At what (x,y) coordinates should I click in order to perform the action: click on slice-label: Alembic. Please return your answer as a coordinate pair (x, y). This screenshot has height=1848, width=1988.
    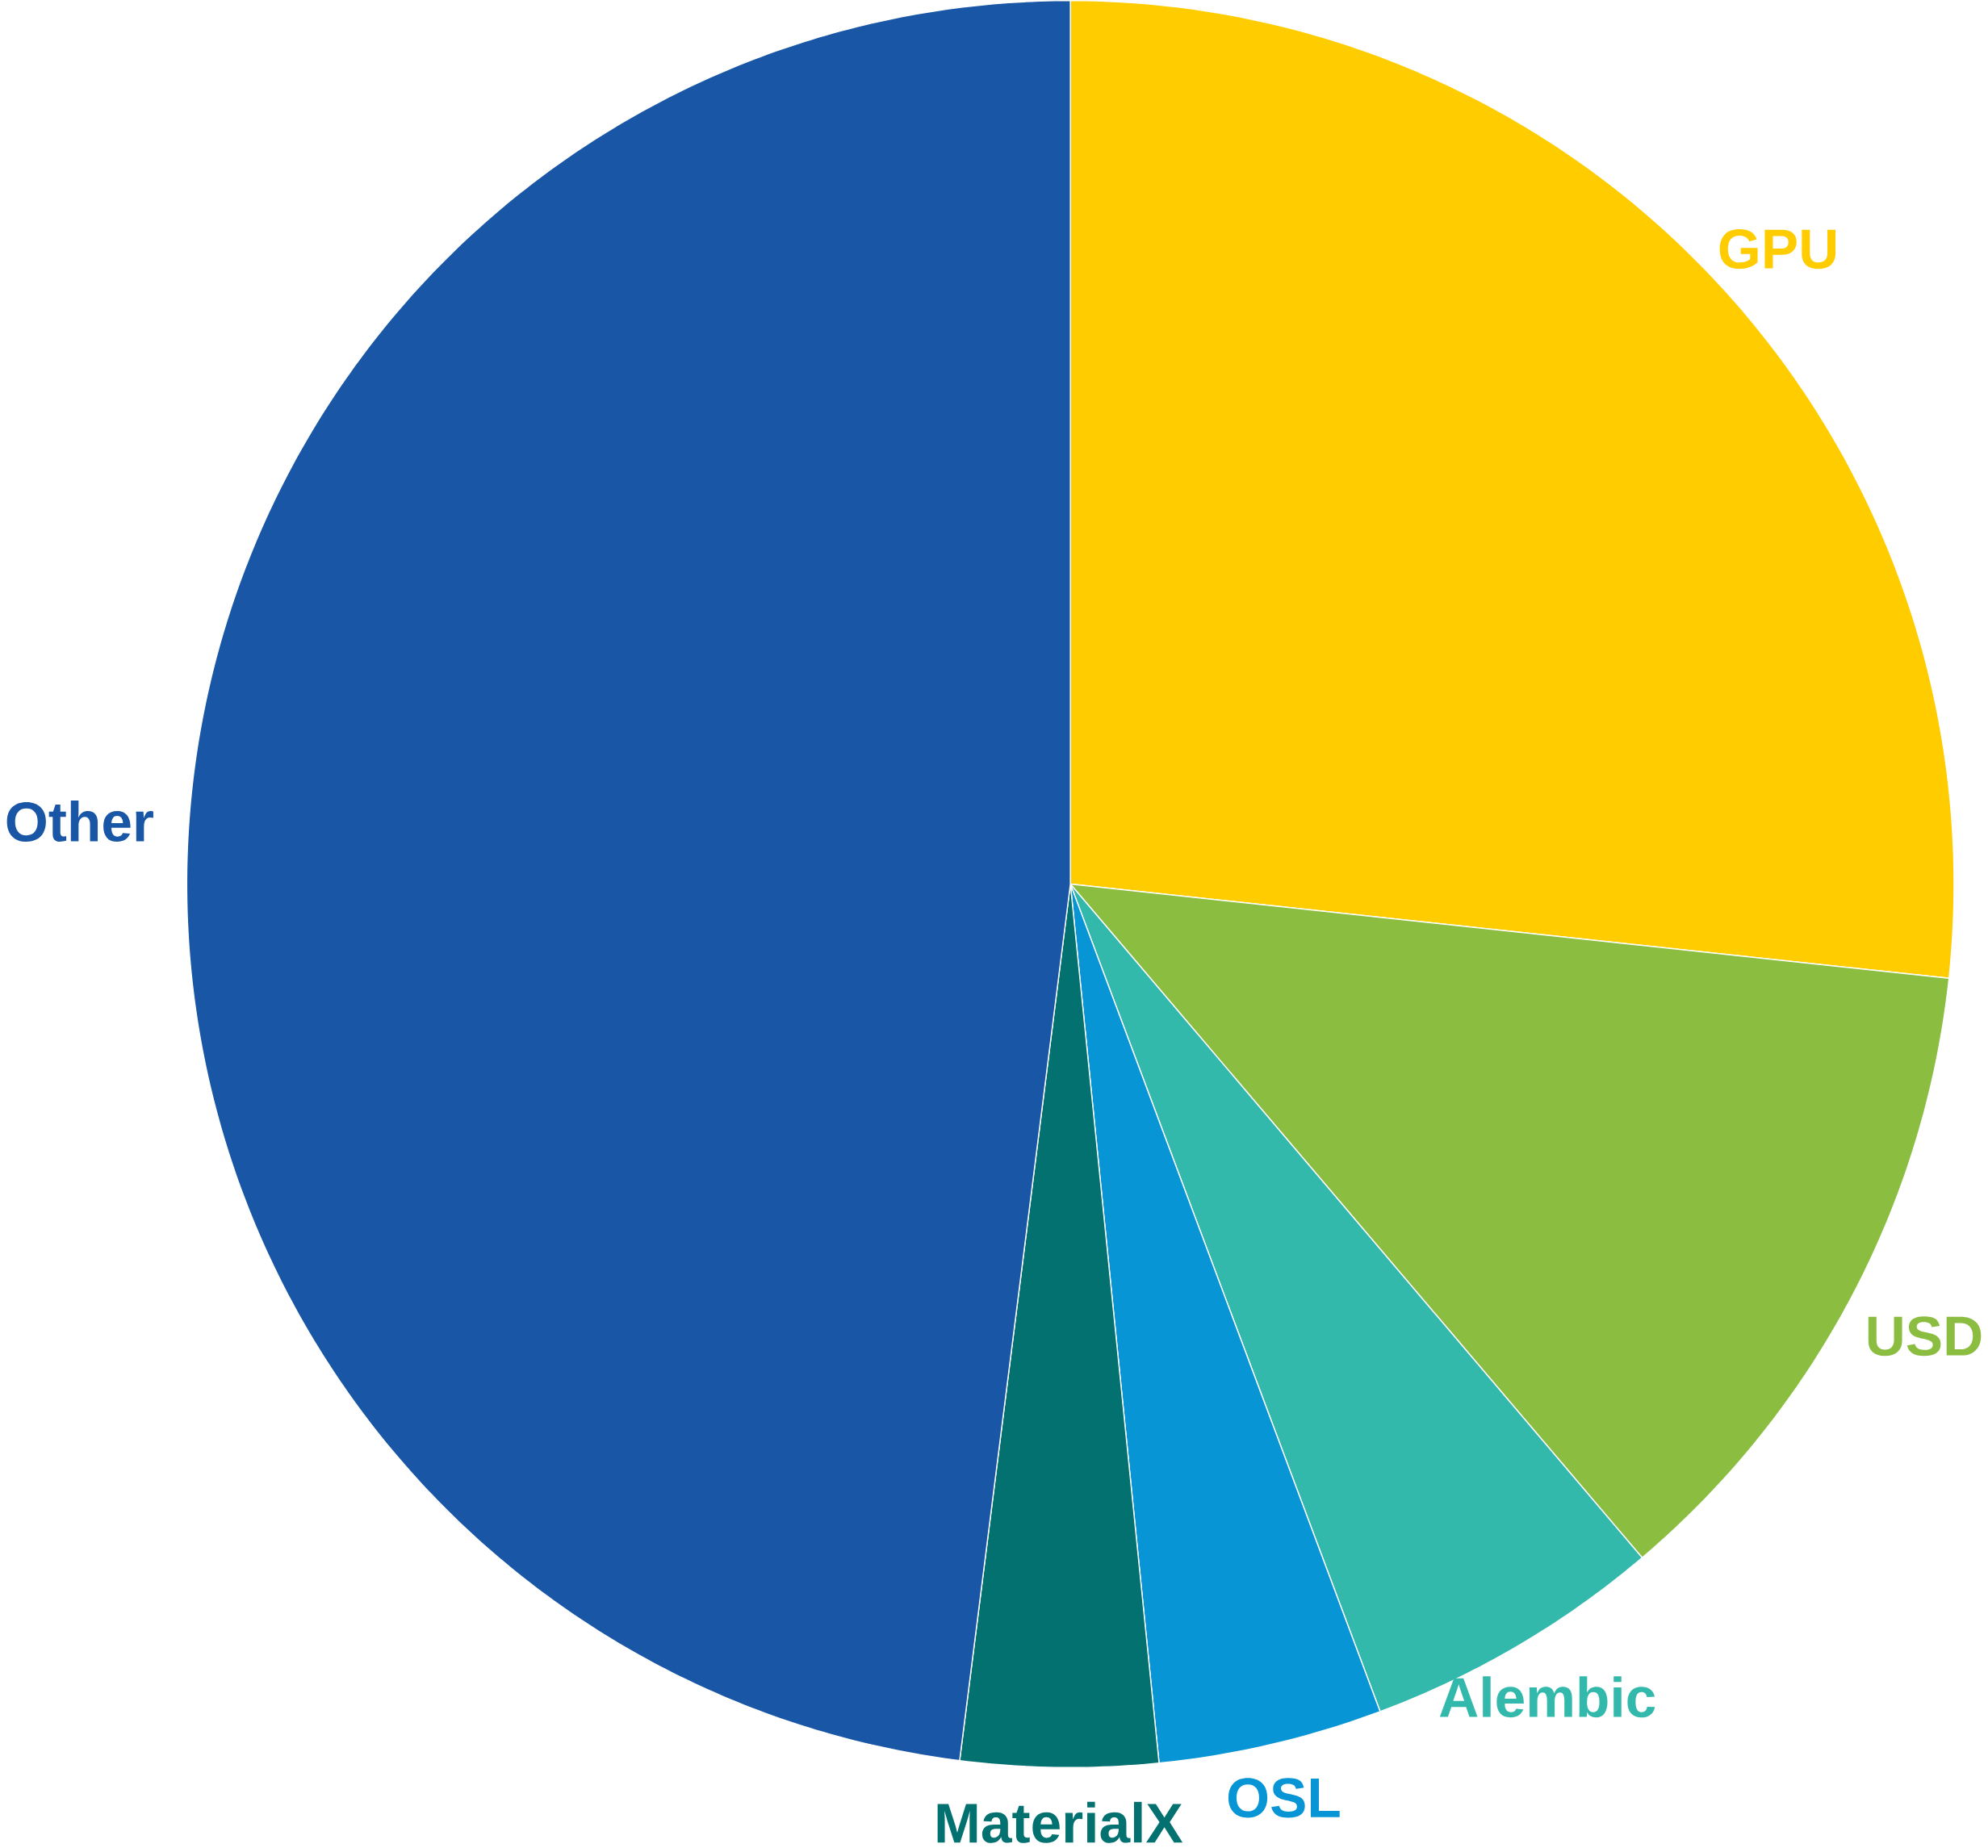
    Looking at the image, I should click on (1547, 1697).